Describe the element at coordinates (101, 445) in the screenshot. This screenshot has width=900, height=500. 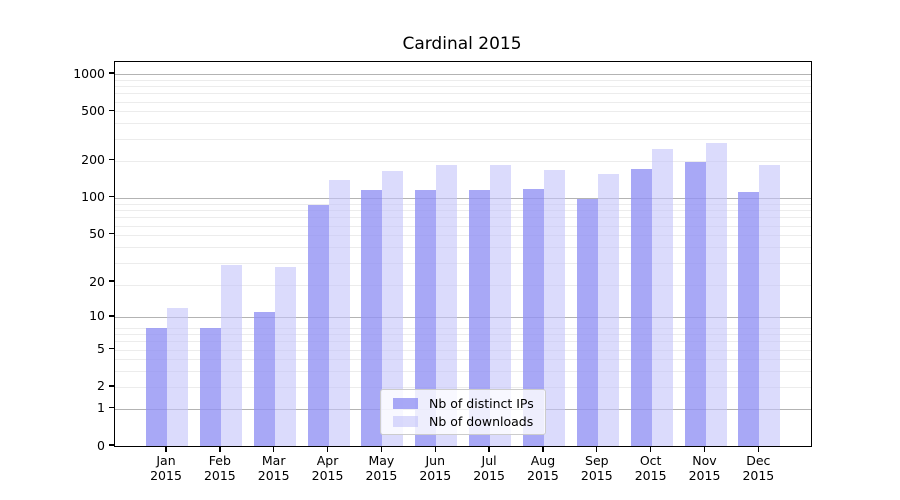
I see `y-tick-label: 0` at that location.